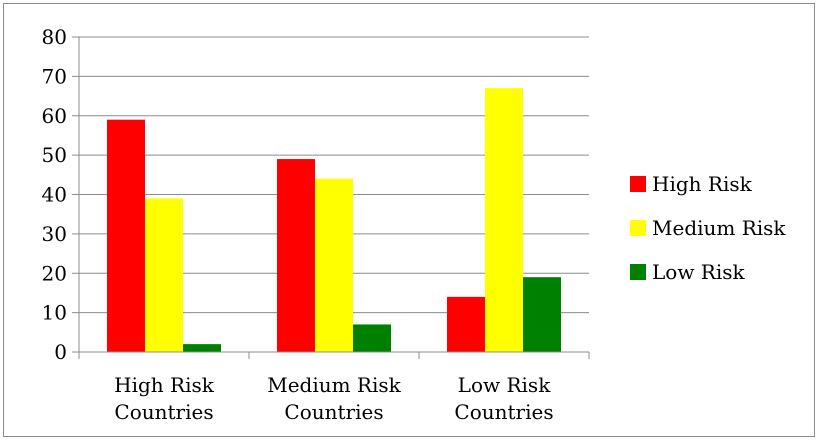 The height and width of the screenshot is (442, 819). Describe the element at coordinates (702, 184) in the screenshot. I see `legend-label: High Risk` at that location.